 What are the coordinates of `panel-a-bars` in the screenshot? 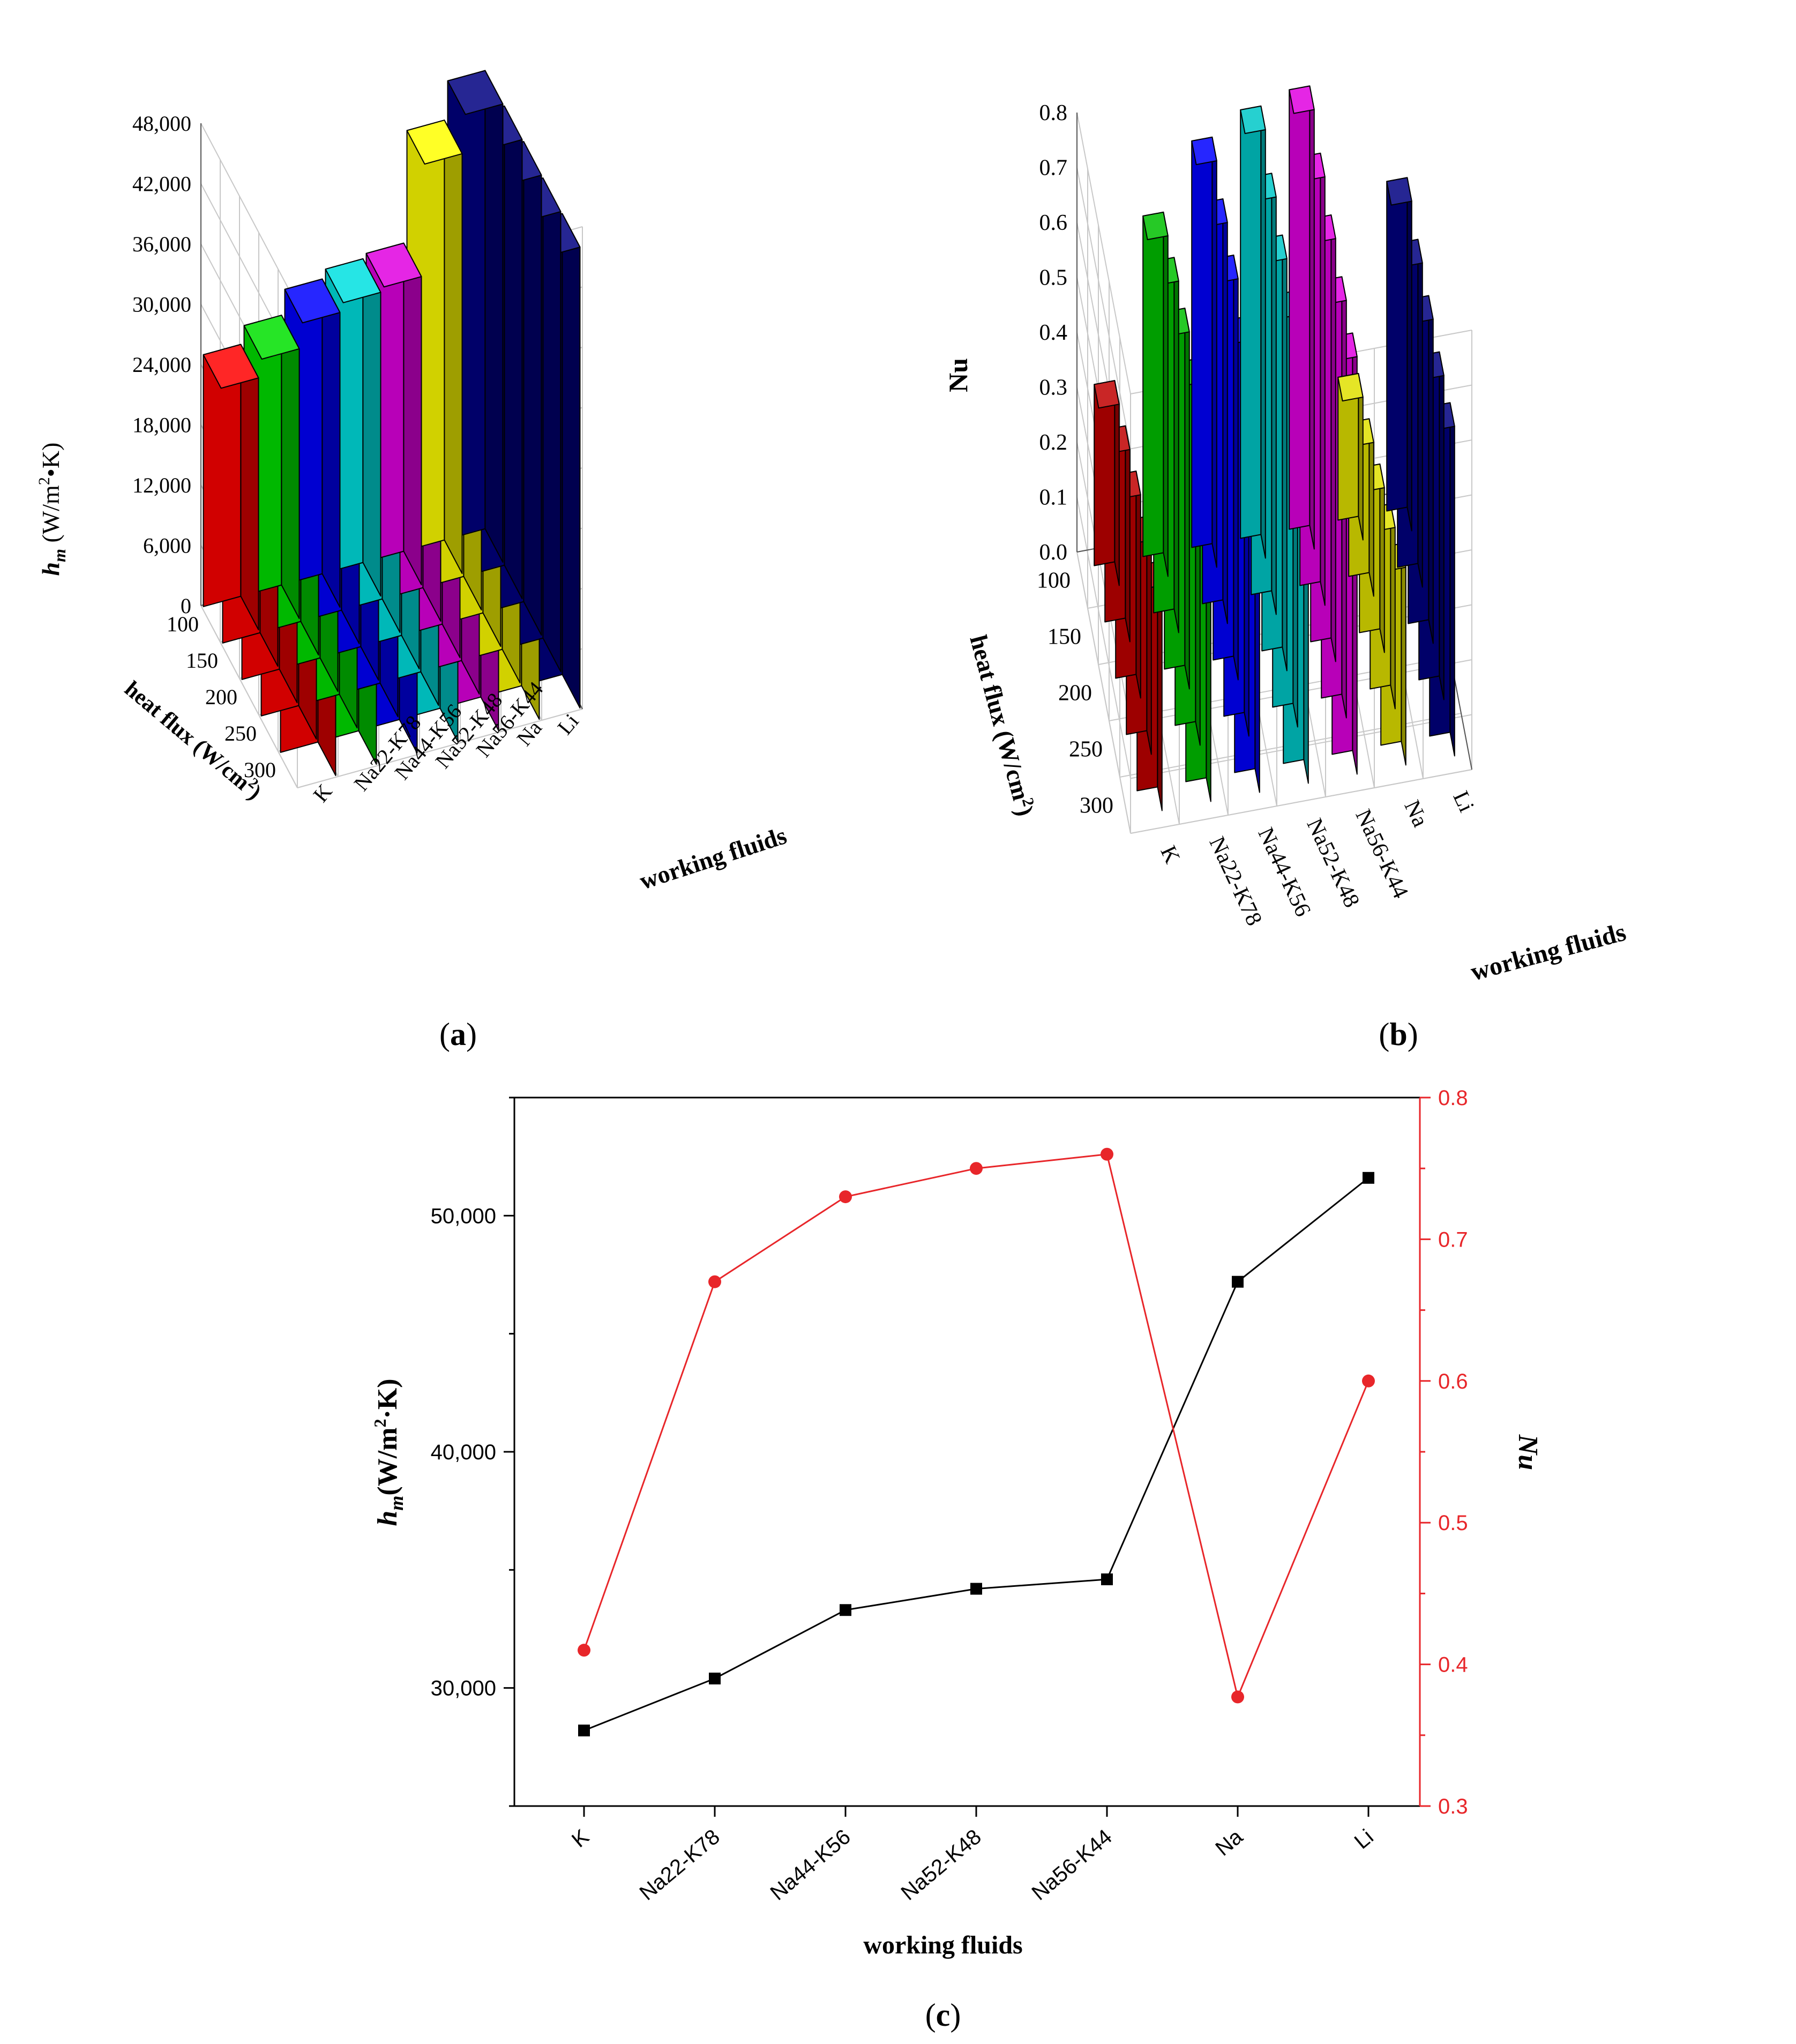 It's located at (392, 424).